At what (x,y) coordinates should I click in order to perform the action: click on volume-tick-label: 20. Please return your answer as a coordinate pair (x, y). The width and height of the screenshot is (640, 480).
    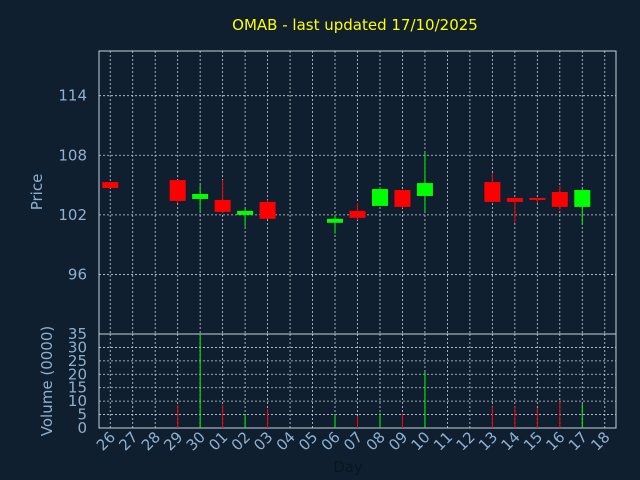
    Looking at the image, I should click on (77, 374).